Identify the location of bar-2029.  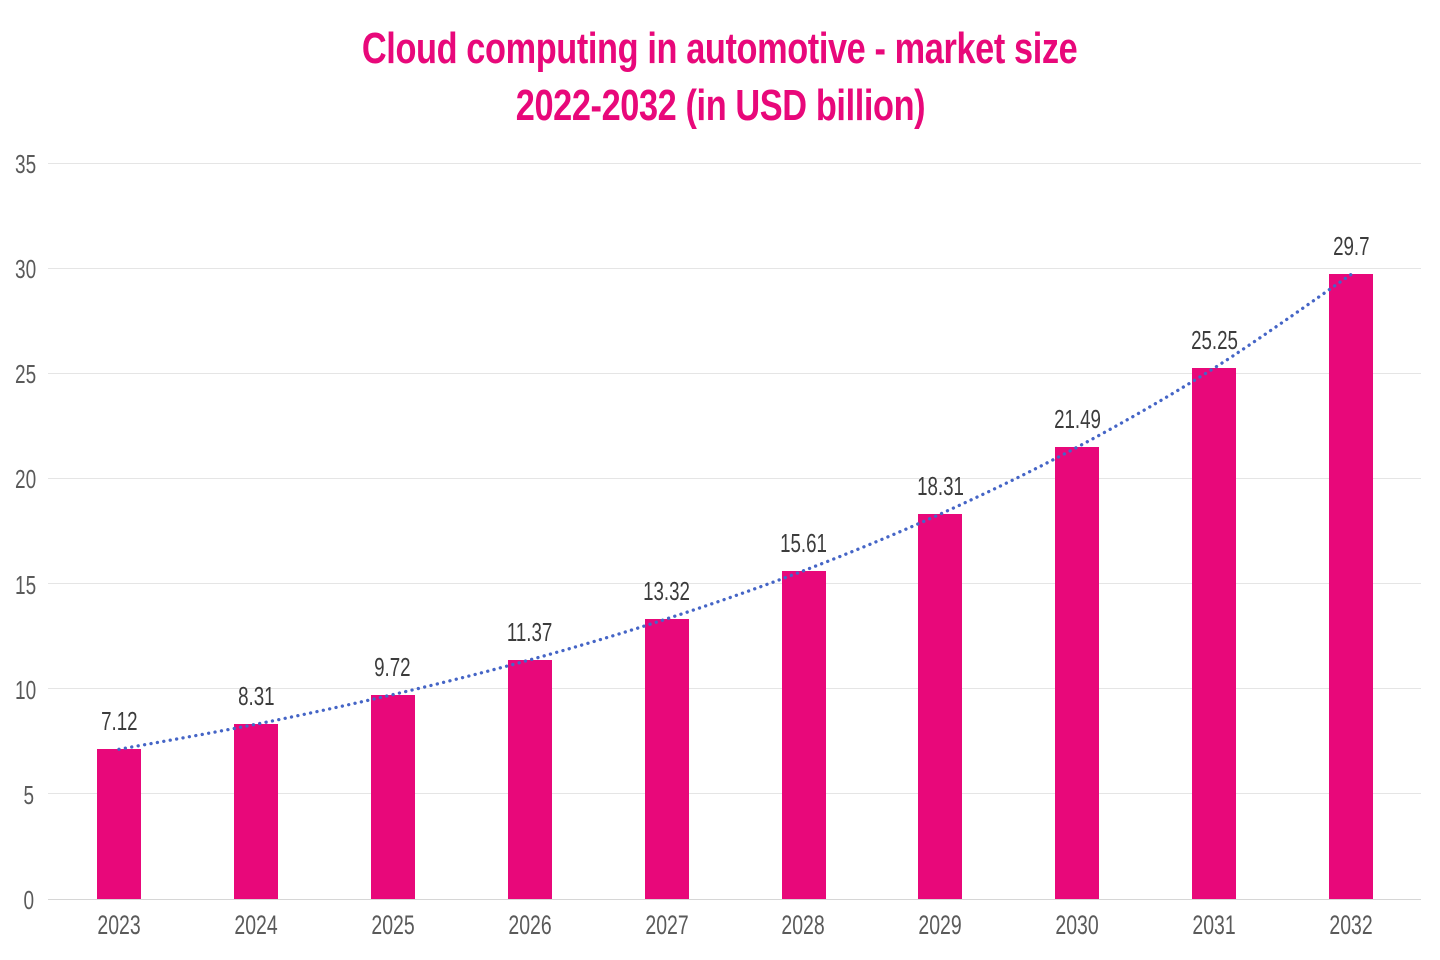
(940, 706).